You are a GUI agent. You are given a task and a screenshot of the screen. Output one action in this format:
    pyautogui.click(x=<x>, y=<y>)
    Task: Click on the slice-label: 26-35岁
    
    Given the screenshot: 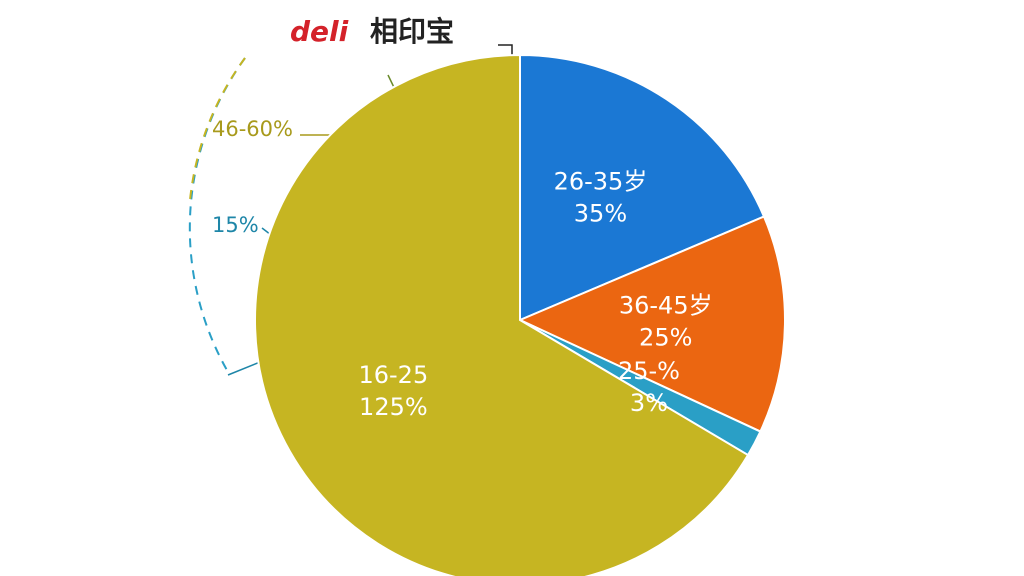 What is the action you would take?
    pyautogui.click(x=601, y=181)
    